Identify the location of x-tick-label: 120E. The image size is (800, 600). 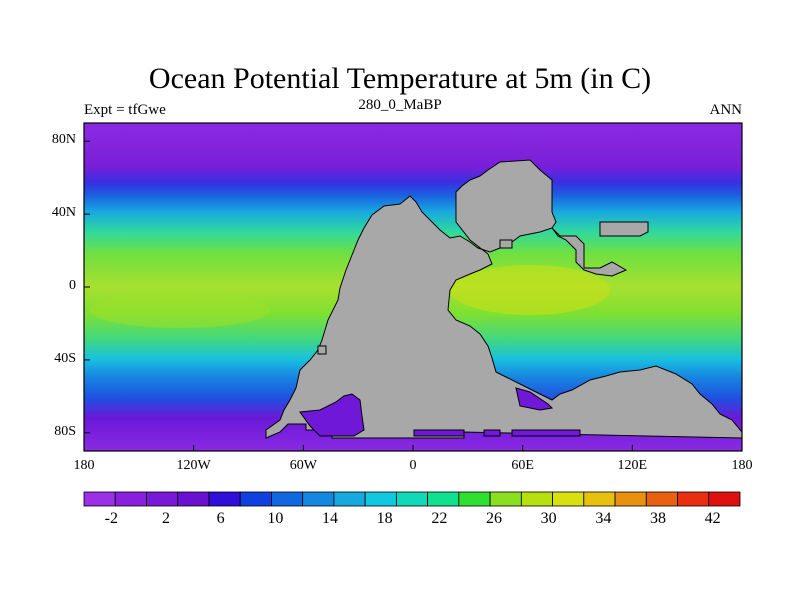
(632, 465).